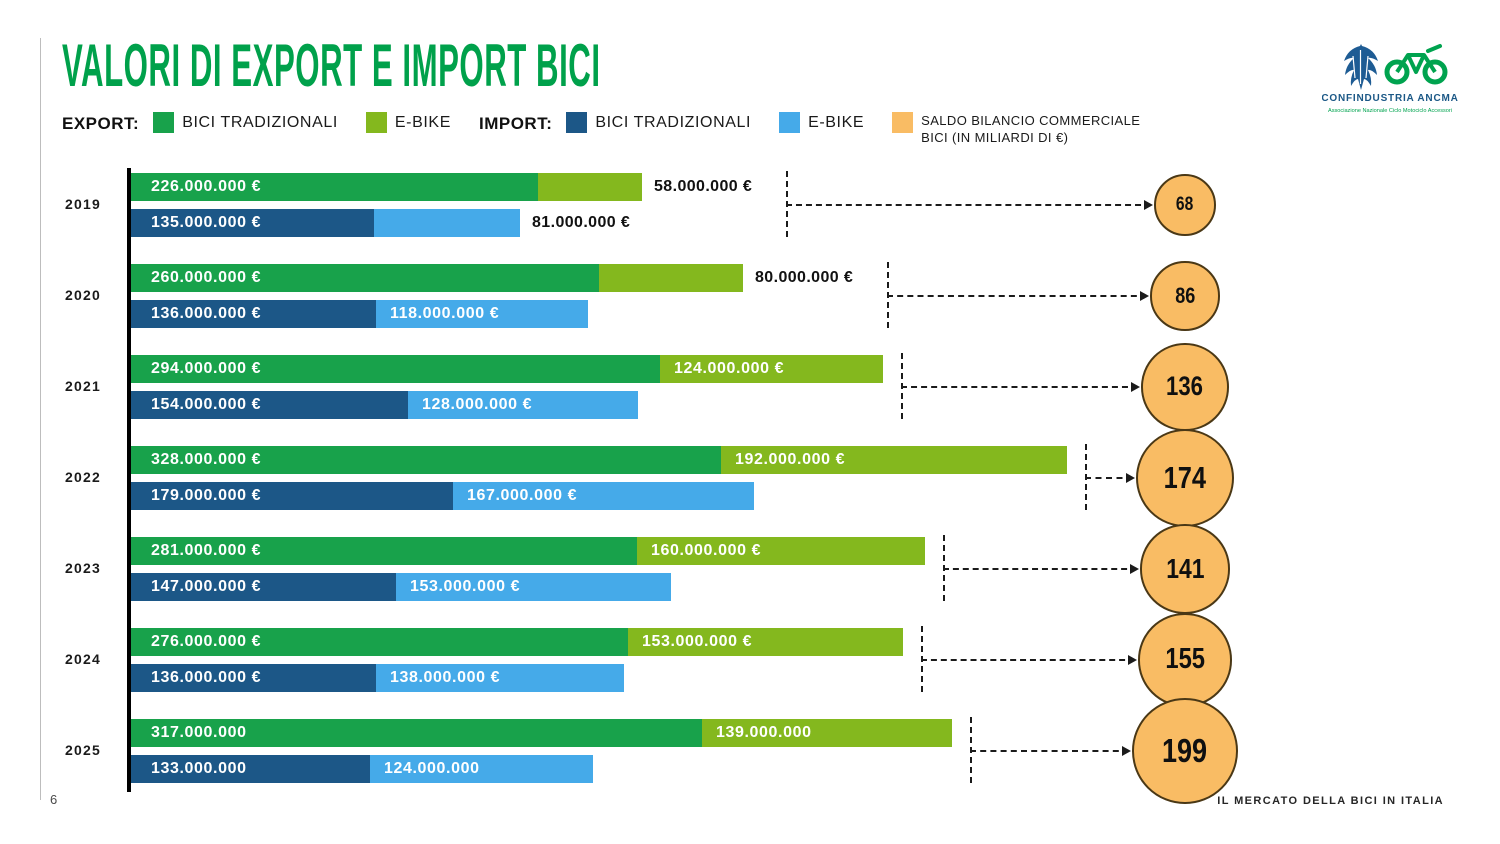  Describe the element at coordinates (199, 768) in the screenshot. I see `bar-value-label: 133.000.000` at that location.